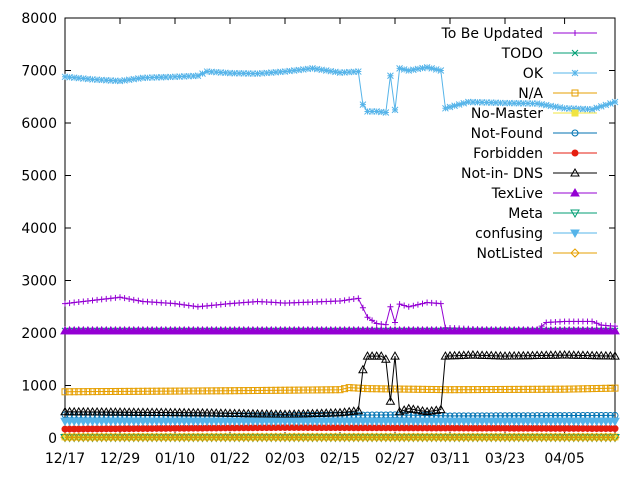  What do you see at coordinates (39, 229) in the screenshot?
I see `y-tick-label: 4000` at bounding box center [39, 229].